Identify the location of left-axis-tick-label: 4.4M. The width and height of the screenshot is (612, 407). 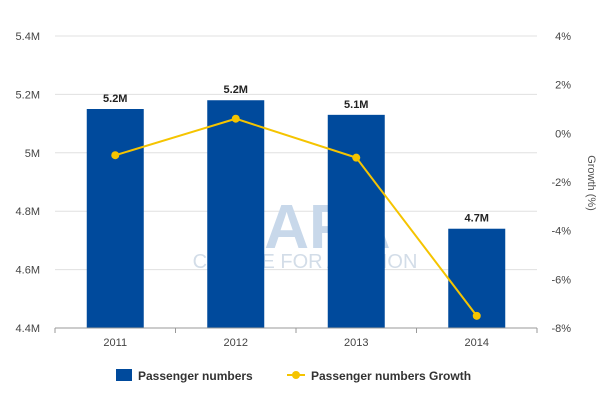
(28, 329).